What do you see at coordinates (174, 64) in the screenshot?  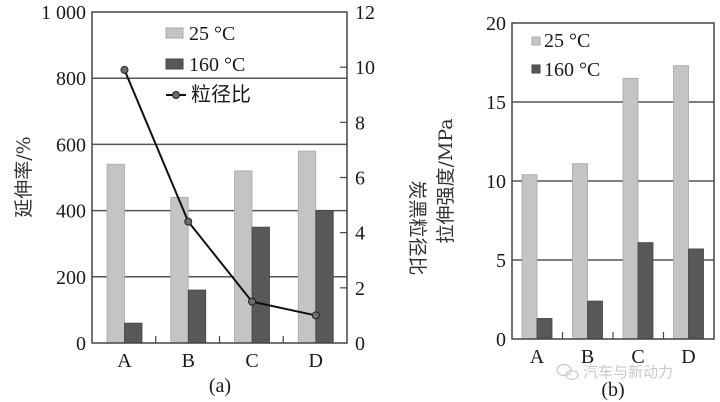 I see `legend-swatch-160c` at bounding box center [174, 64].